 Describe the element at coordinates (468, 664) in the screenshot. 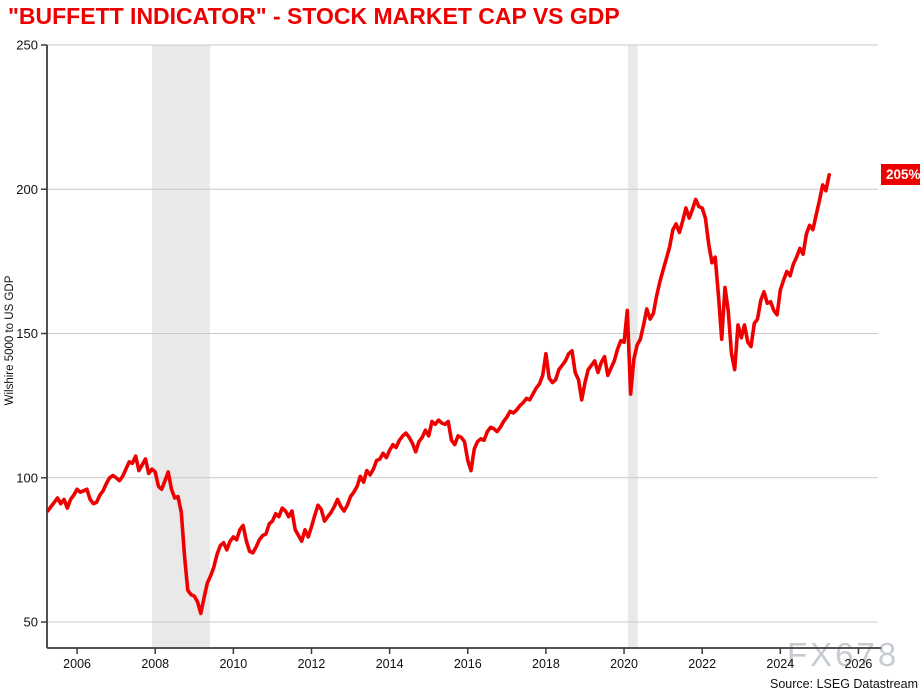

I see `x-tick-label: 2016` at that location.